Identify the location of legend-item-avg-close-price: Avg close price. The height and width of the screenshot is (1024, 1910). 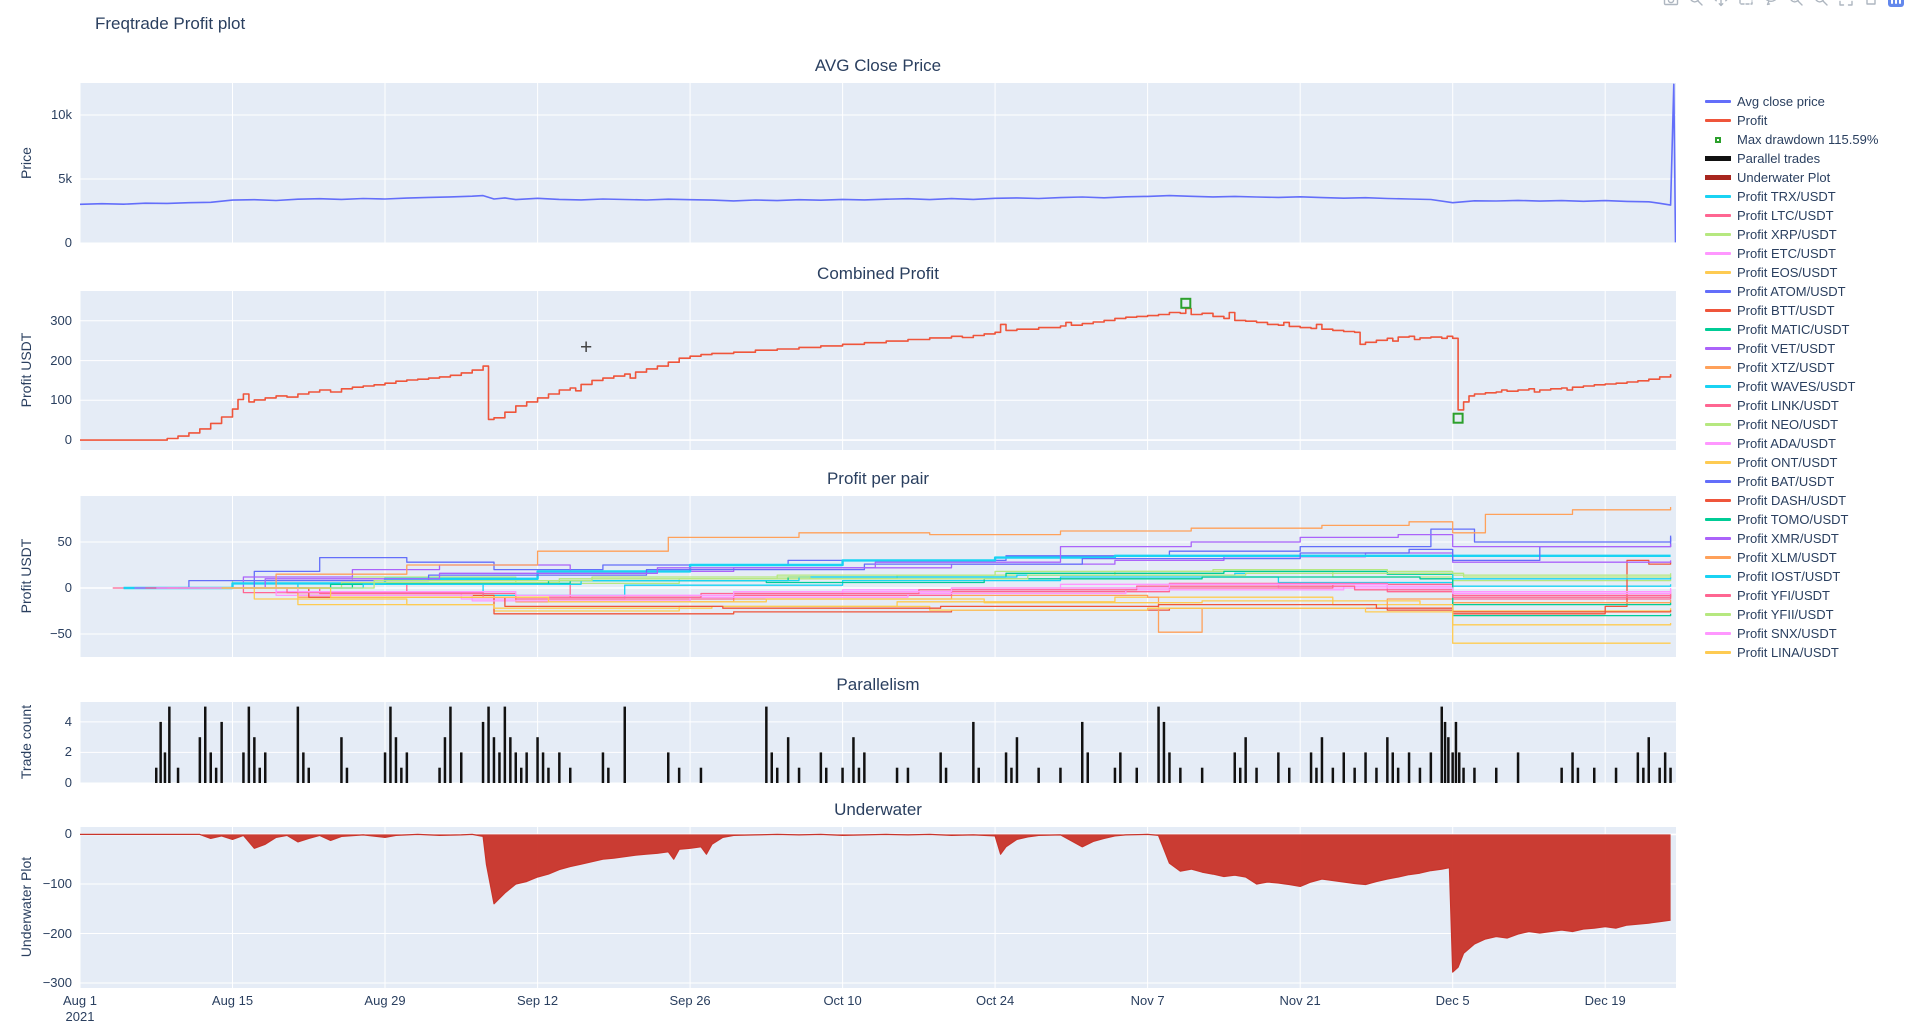
(1791, 101).